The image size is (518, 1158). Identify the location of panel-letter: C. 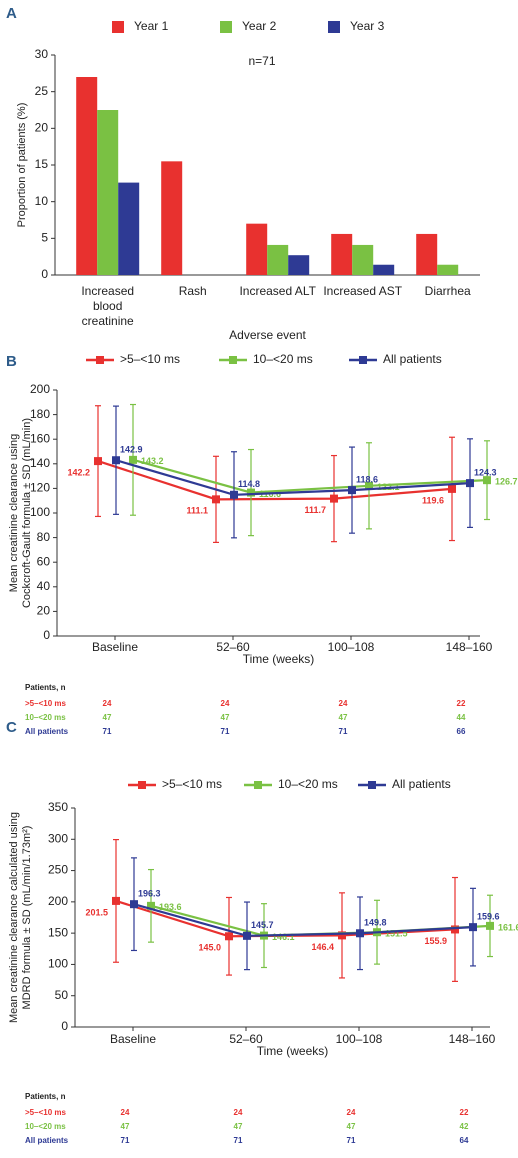
(11, 727).